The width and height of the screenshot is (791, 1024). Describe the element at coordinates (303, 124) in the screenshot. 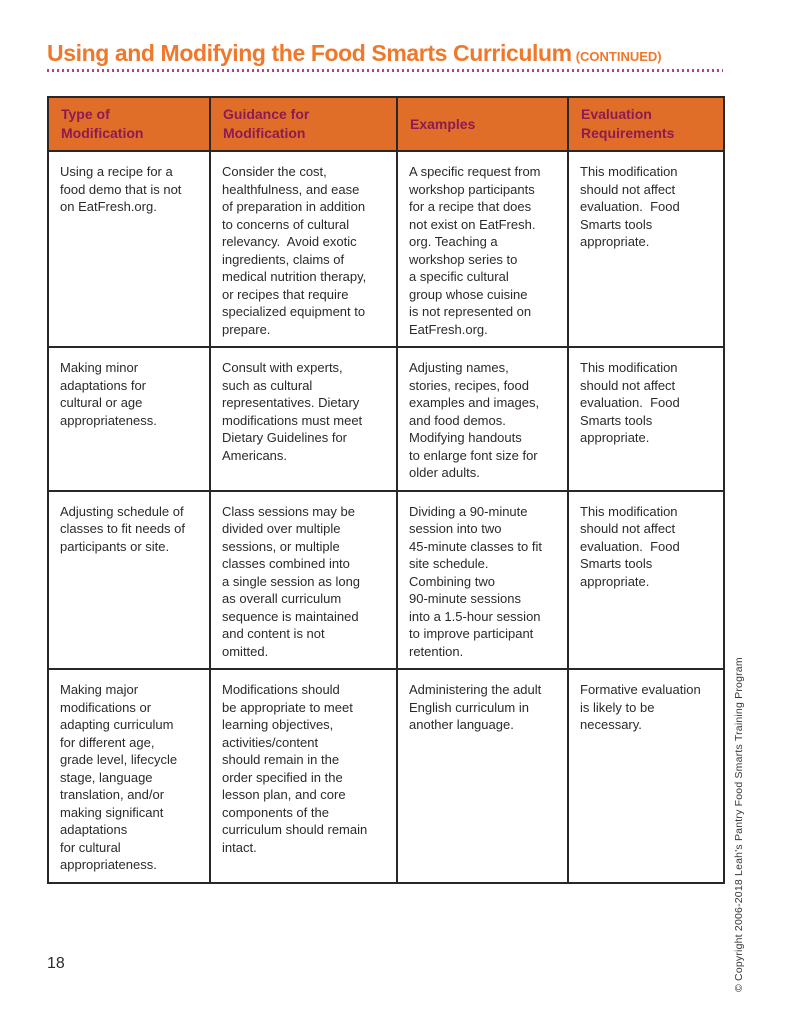

I see `col-header-guidance-for-modification: Guidance for Modification` at that location.